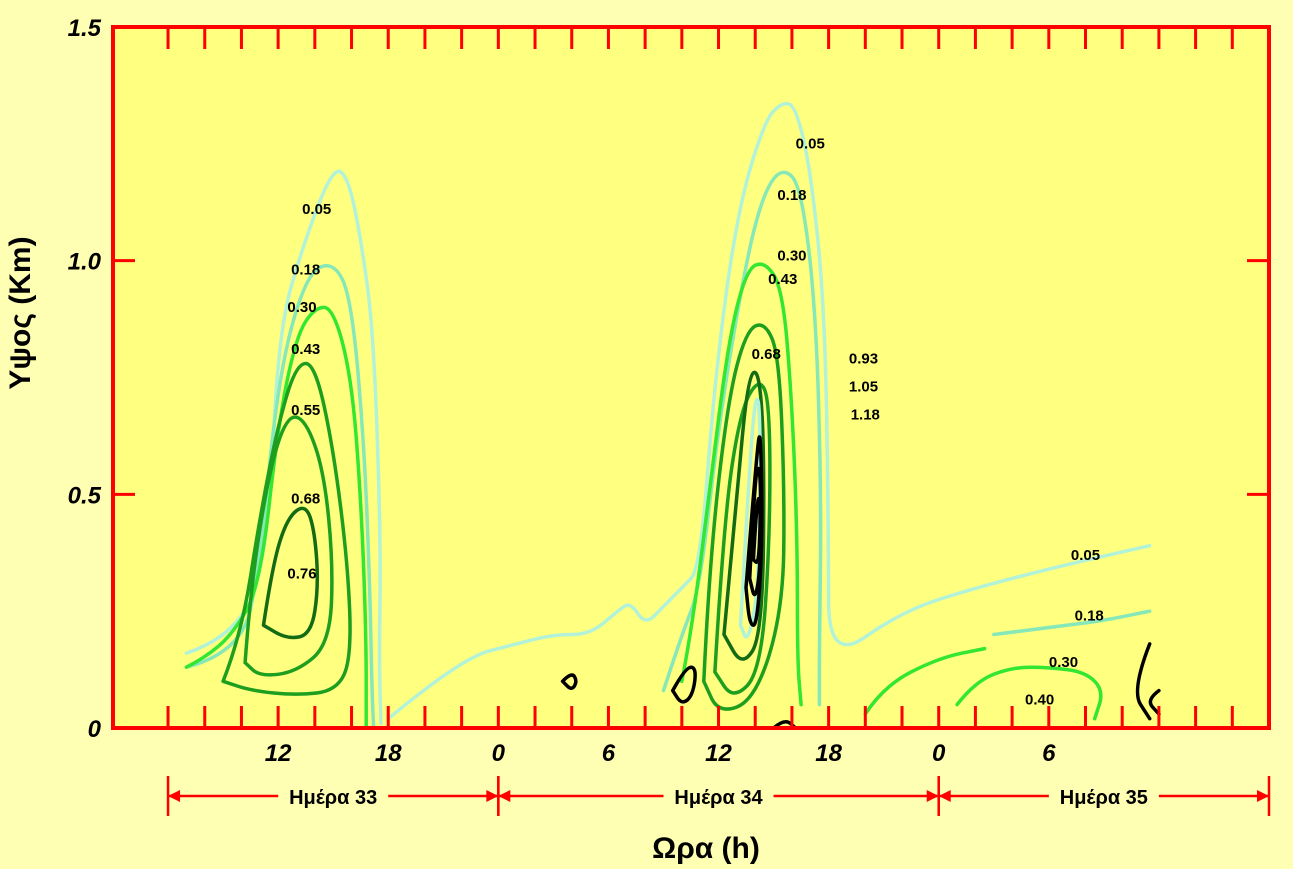  Describe the element at coordinates (863, 387) in the screenshot. I see `contour-label: 1.05` at that location.